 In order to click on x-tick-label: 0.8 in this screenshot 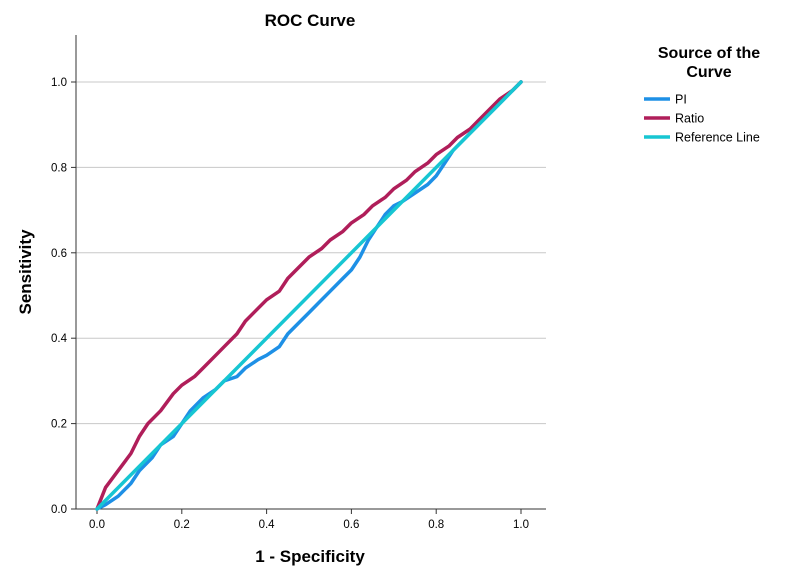, I will do `click(436, 525)`.